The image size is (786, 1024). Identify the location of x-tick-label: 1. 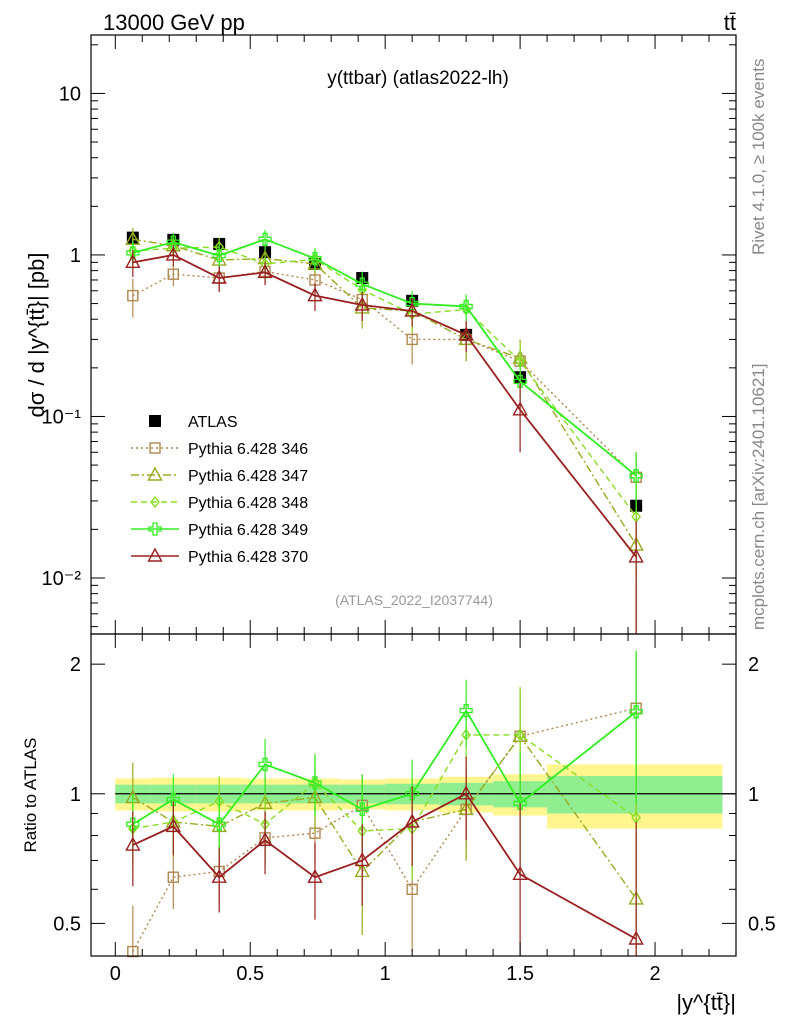
(385, 974).